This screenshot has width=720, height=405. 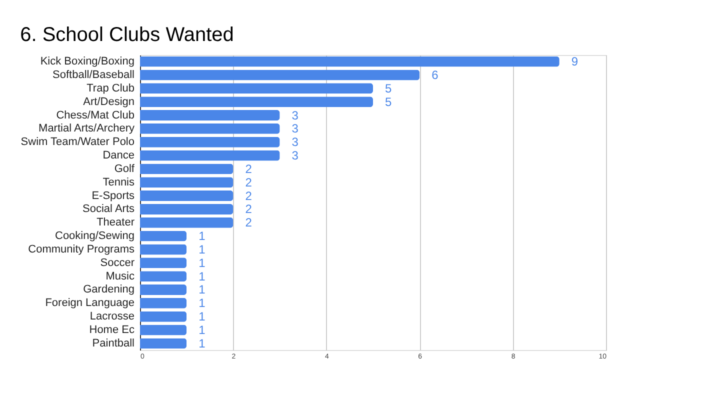 I want to click on chart-title: 6. School Clubs Wanted, so click(x=127, y=35).